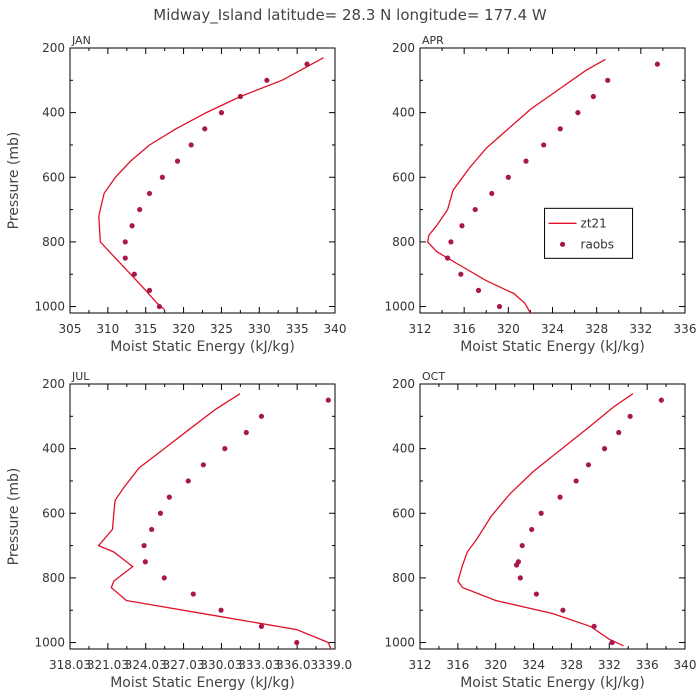 The height and width of the screenshot is (700, 700). Describe the element at coordinates (297, 329) in the screenshot. I see `x-tick-label: 335` at that location.